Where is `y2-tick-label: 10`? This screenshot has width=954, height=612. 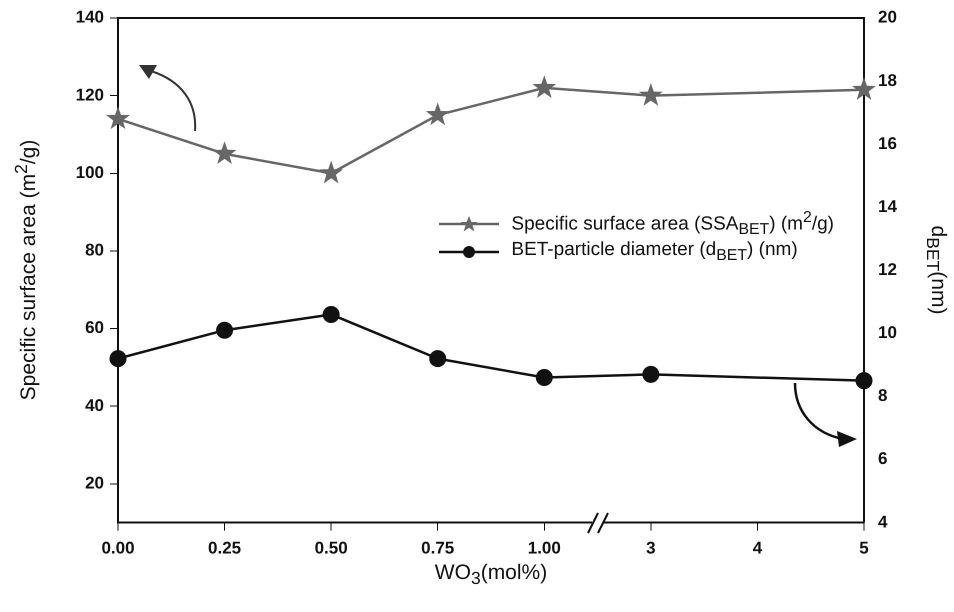 y2-tick-label: 10 is located at coordinates (887, 332).